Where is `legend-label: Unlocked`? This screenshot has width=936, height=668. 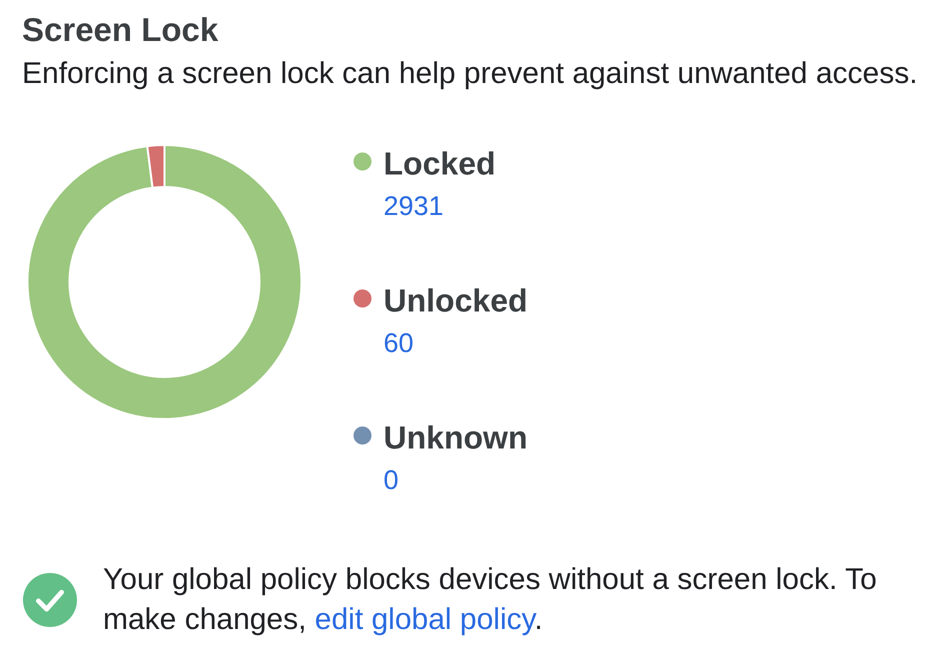
legend-label: Unlocked is located at coordinates (456, 300).